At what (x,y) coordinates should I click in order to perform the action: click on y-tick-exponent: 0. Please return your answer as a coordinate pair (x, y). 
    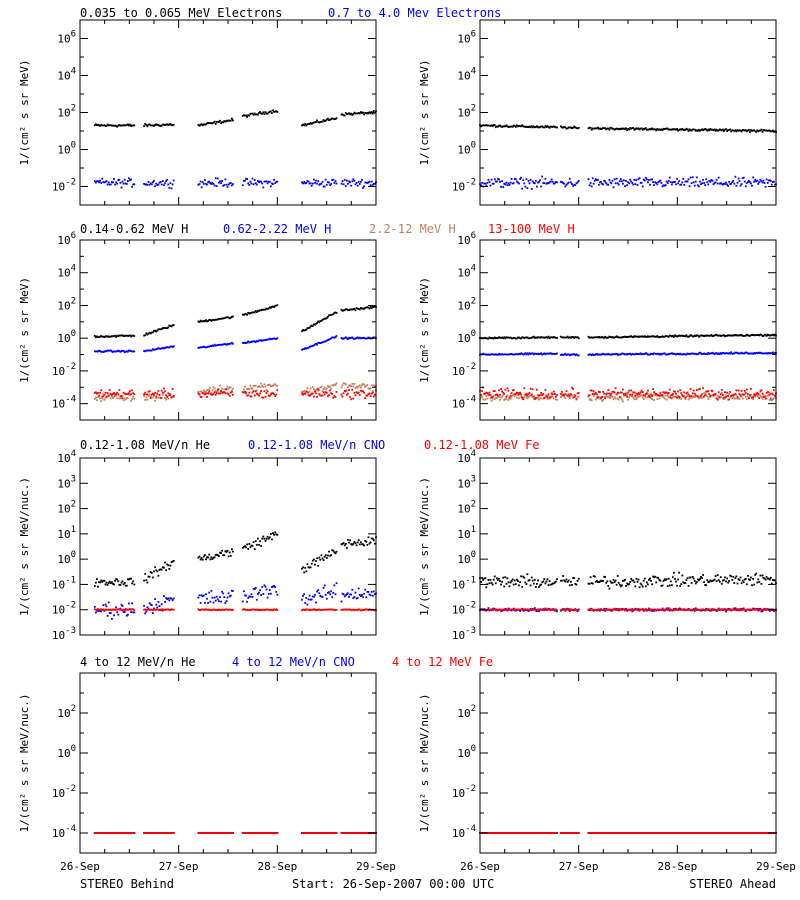
    Looking at the image, I should click on (473, 334).